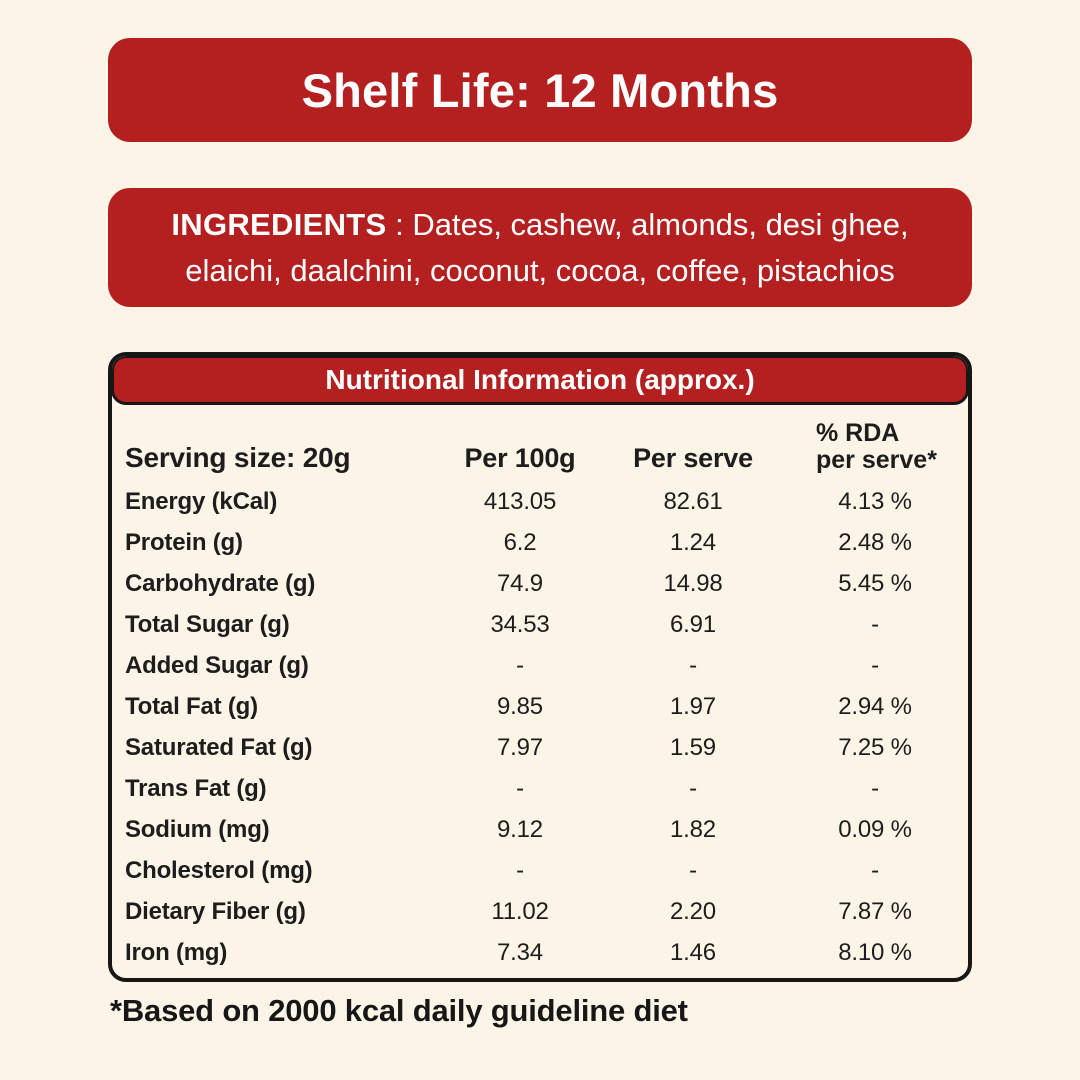 This screenshot has width=1080, height=1080. What do you see at coordinates (858, 433) in the screenshot?
I see `column-header-rda-line1: % RDA` at bounding box center [858, 433].